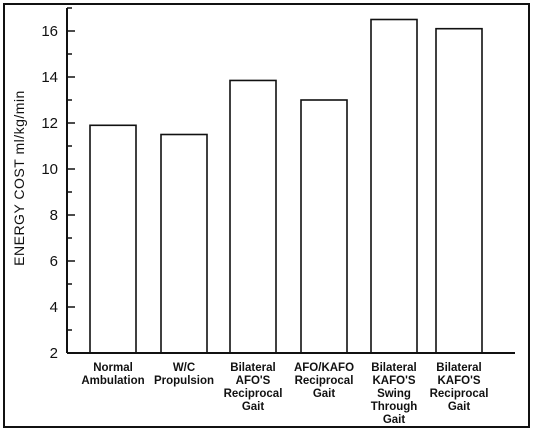 This screenshot has height=433, width=535. I want to click on x-category-label-line: AFO'S, so click(253, 381).